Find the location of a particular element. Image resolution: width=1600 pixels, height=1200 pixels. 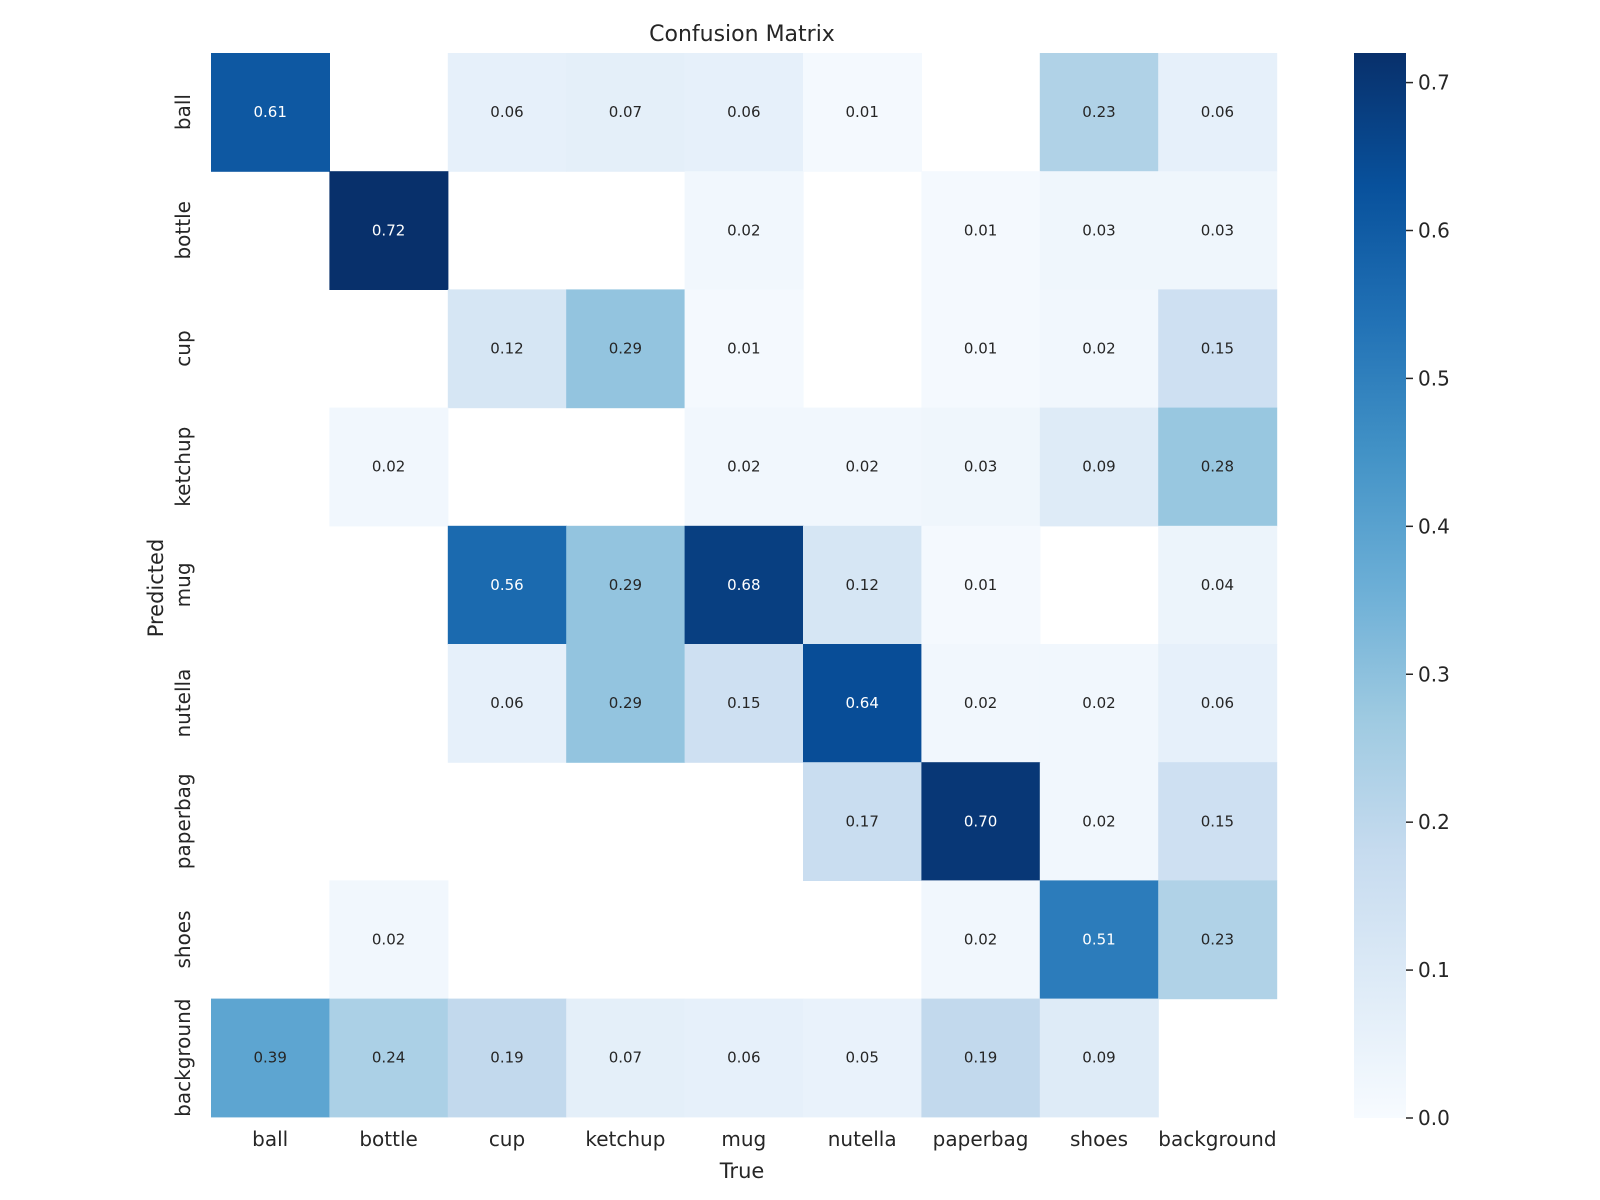

cell-value-label: 0.56 is located at coordinates (506, 585).